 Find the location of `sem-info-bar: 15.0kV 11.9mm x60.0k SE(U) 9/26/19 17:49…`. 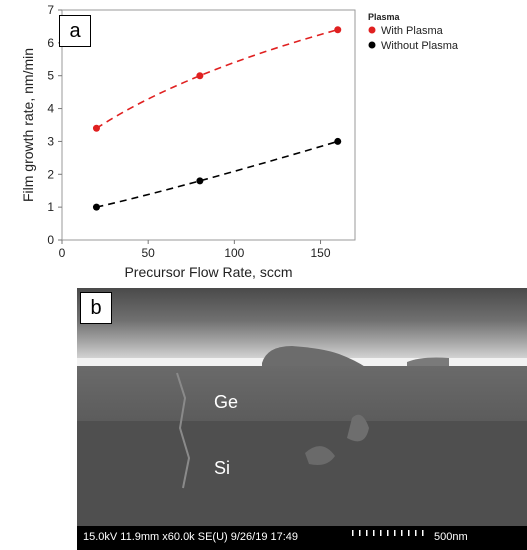

sem-info-bar: 15.0kV 11.9mm x60.0k SE(U) 9/26/19 17:49… is located at coordinates (302, 538).